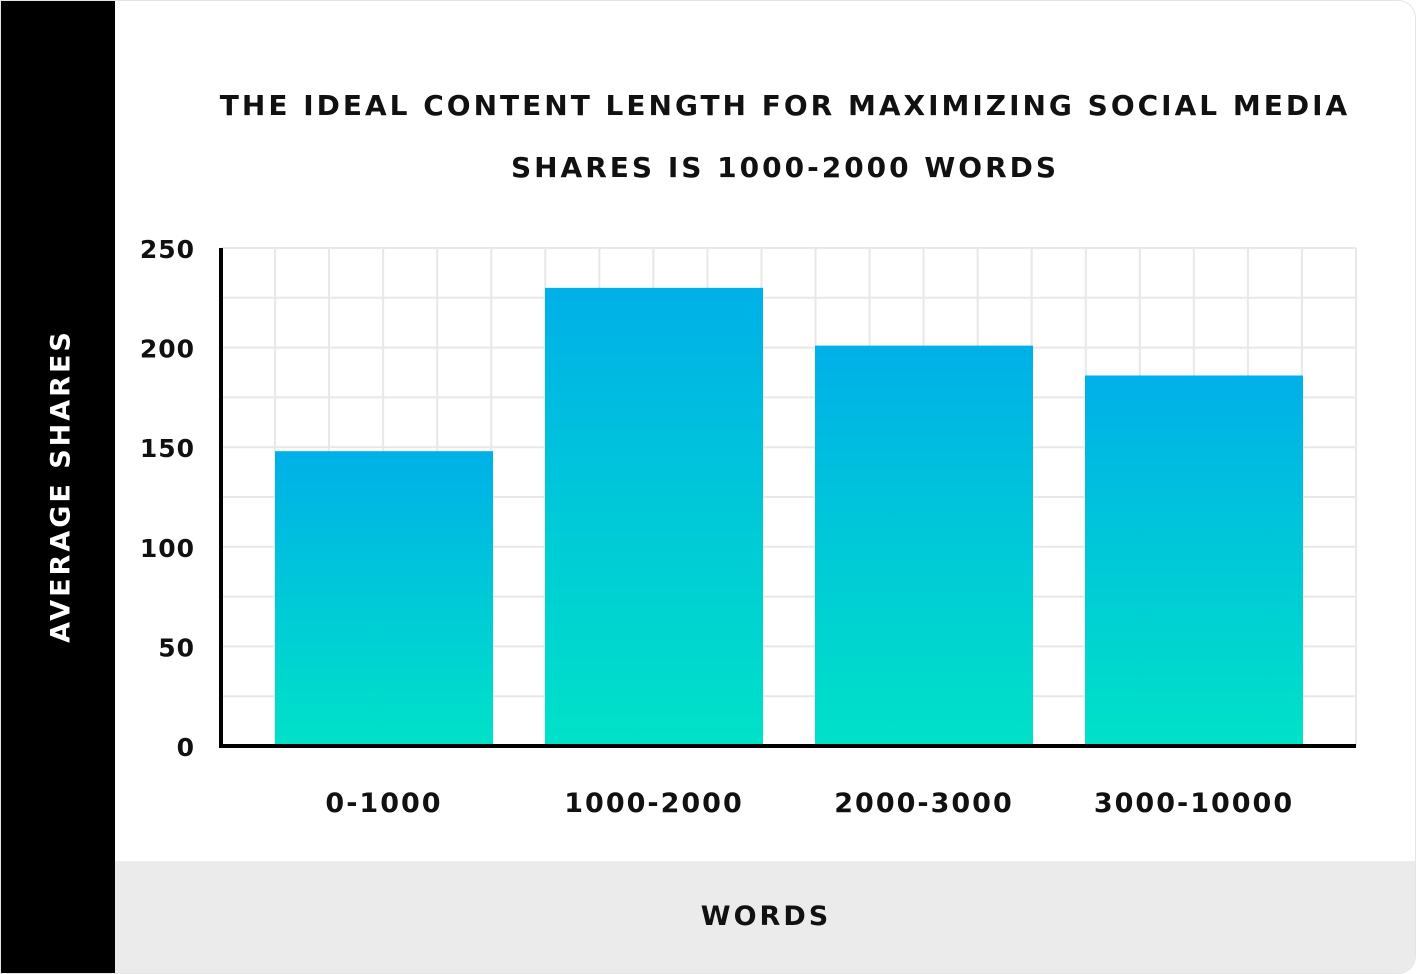  What do you see at coordinates (654, 803) in the screenshot?
I see `x-tick-label: 1000-2000` at bounding box center [654, 803].